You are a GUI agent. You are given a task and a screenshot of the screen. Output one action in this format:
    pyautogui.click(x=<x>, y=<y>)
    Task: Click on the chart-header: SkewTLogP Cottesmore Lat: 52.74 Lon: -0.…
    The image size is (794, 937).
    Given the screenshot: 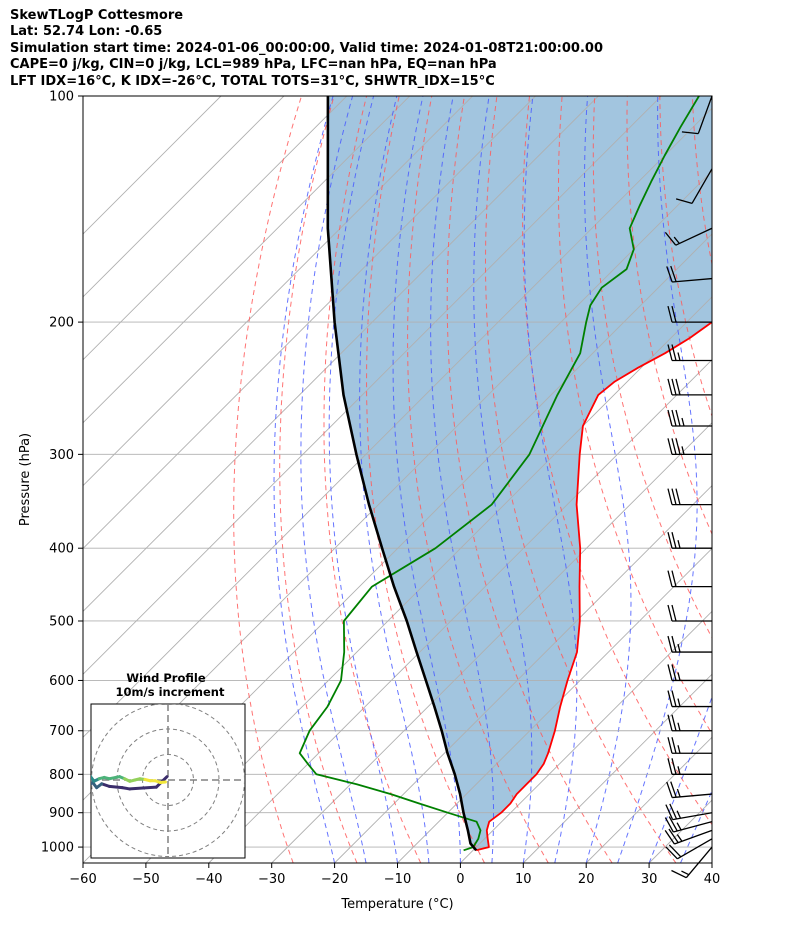 What is the action you would take?
    pyautogui.click(x=390, y=49)
    